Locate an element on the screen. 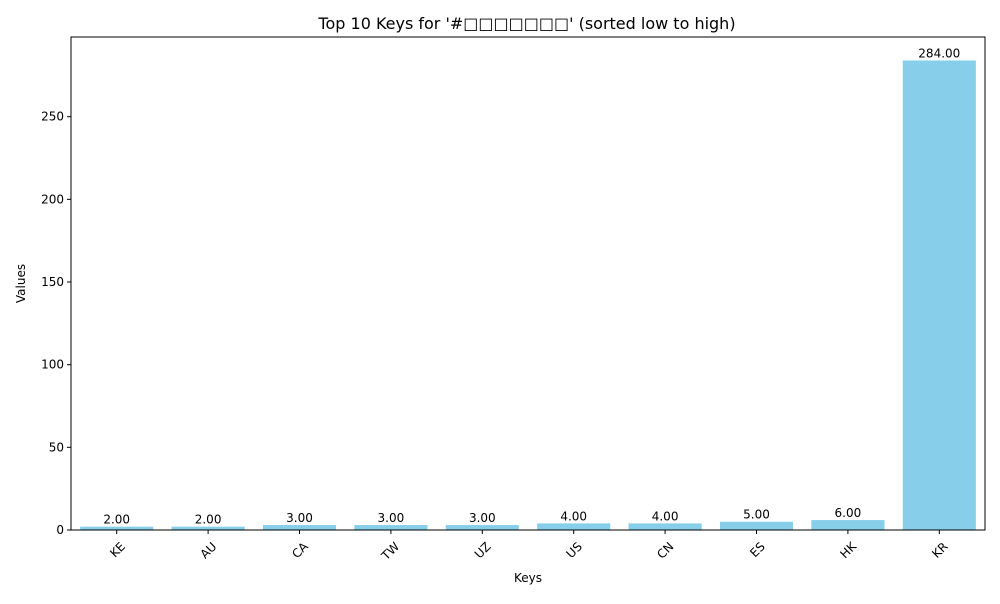  x-tick-label-us: US is located at coordinates (575, 550).